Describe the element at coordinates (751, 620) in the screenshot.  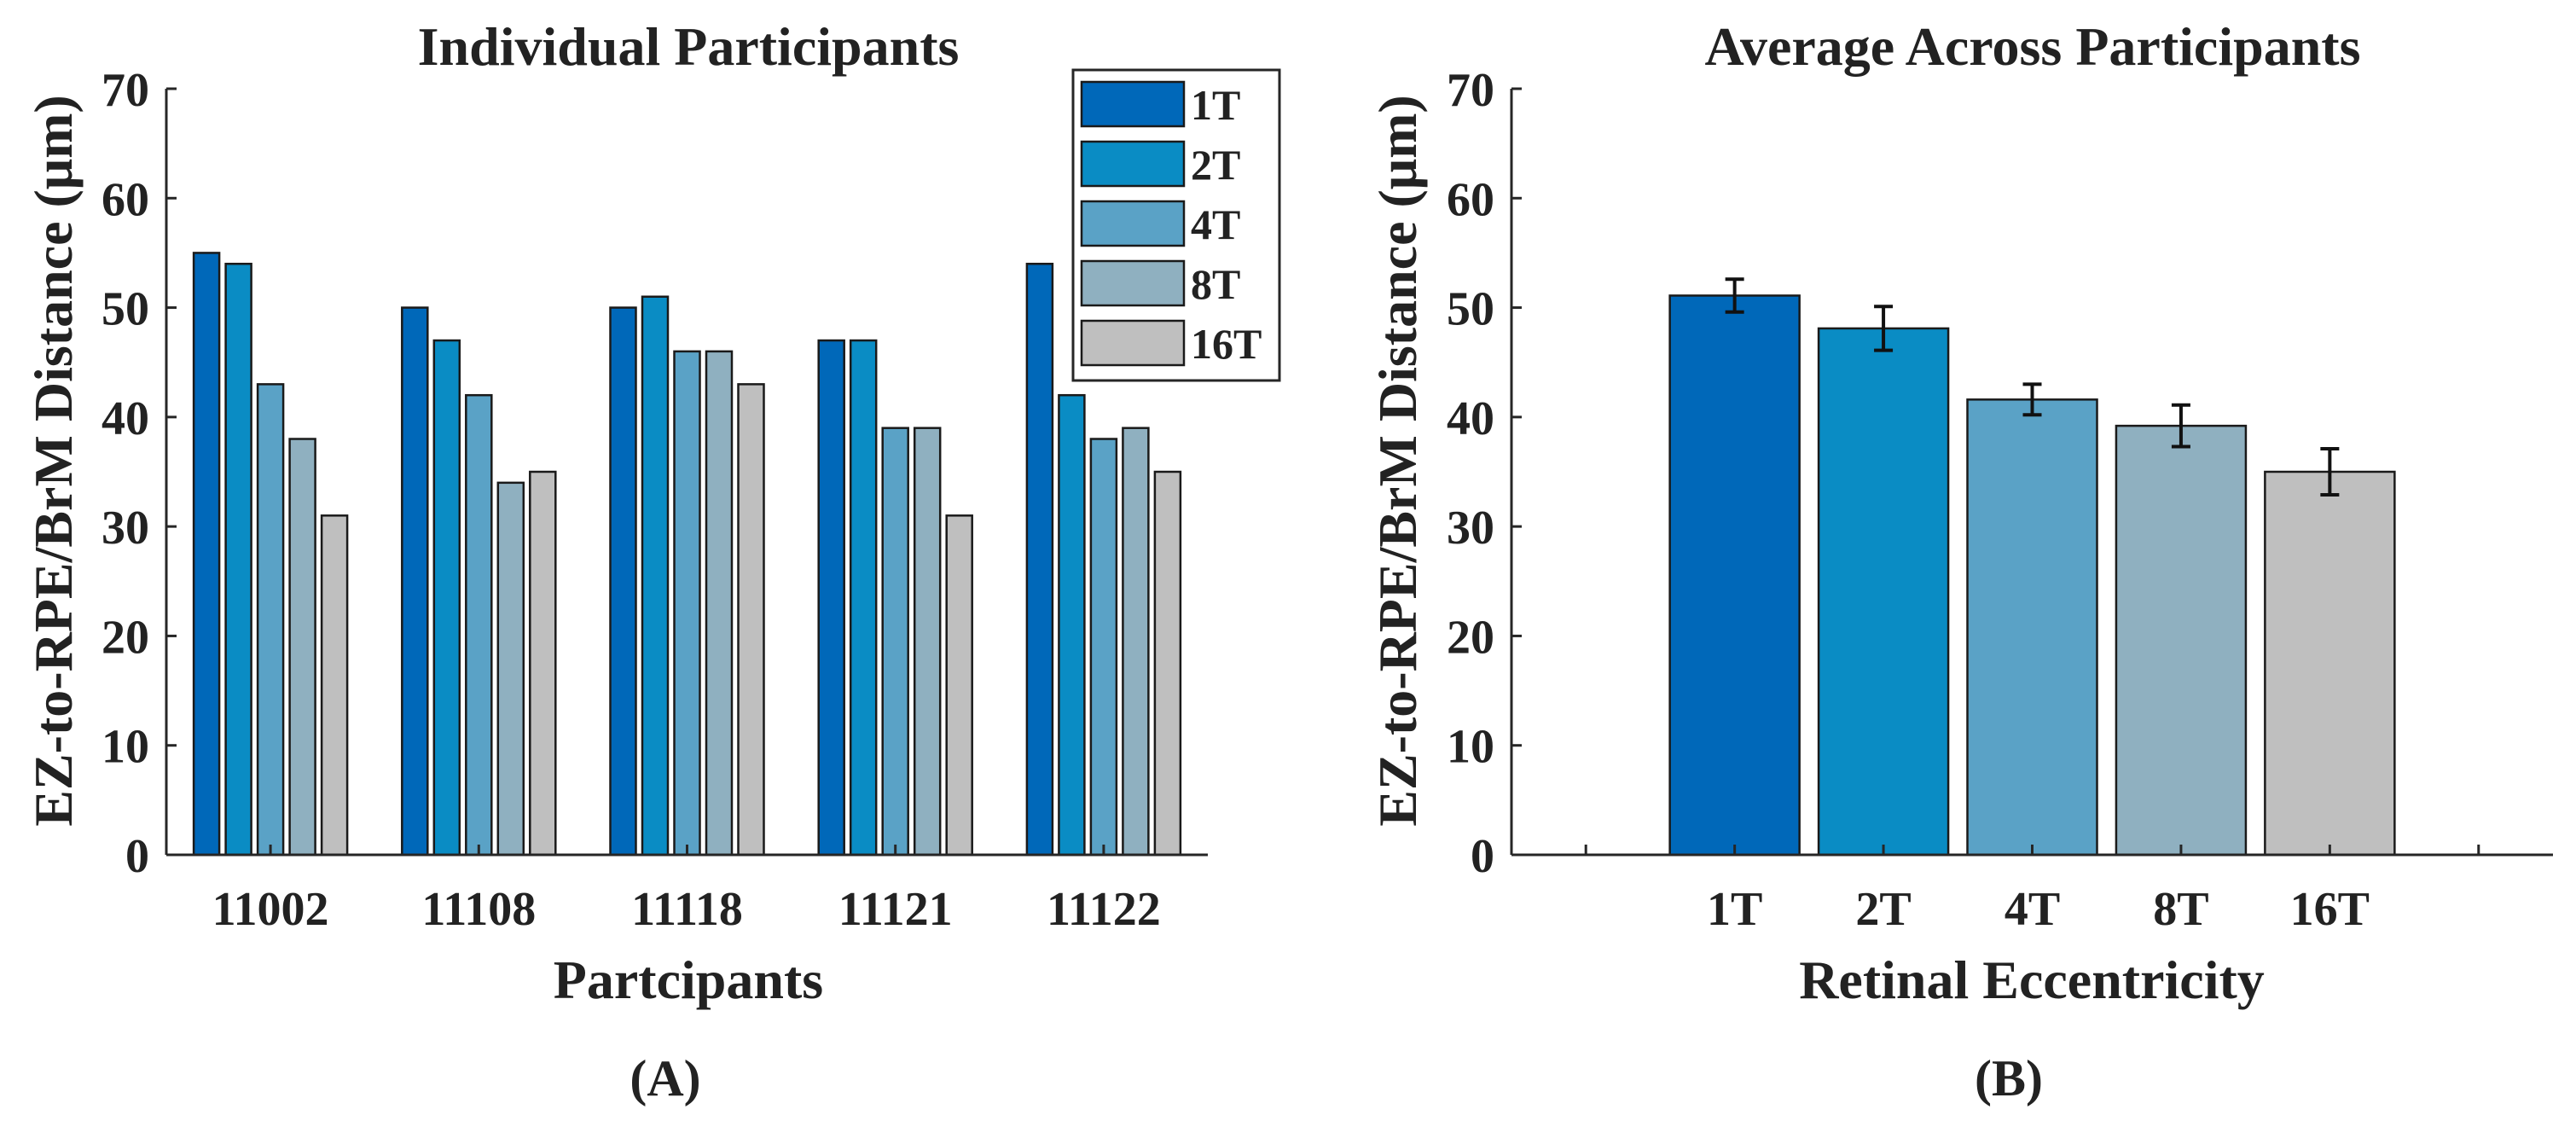
I see `bar-11118-16T` at that location.